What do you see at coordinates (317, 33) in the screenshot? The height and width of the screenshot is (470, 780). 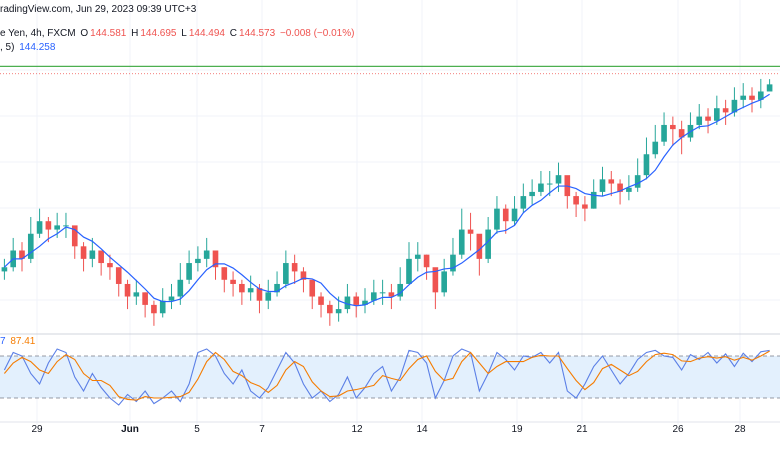 I see `change-value: −0.008 (−0.01%)` at bounding box center [317, 33].